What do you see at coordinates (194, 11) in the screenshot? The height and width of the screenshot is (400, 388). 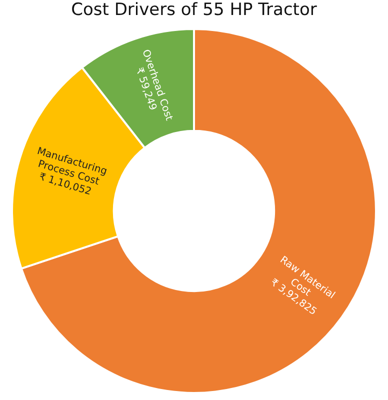 I see `chart-title: Cost Drivers of 55 HP Tractor` at bounding box center [194, 11].